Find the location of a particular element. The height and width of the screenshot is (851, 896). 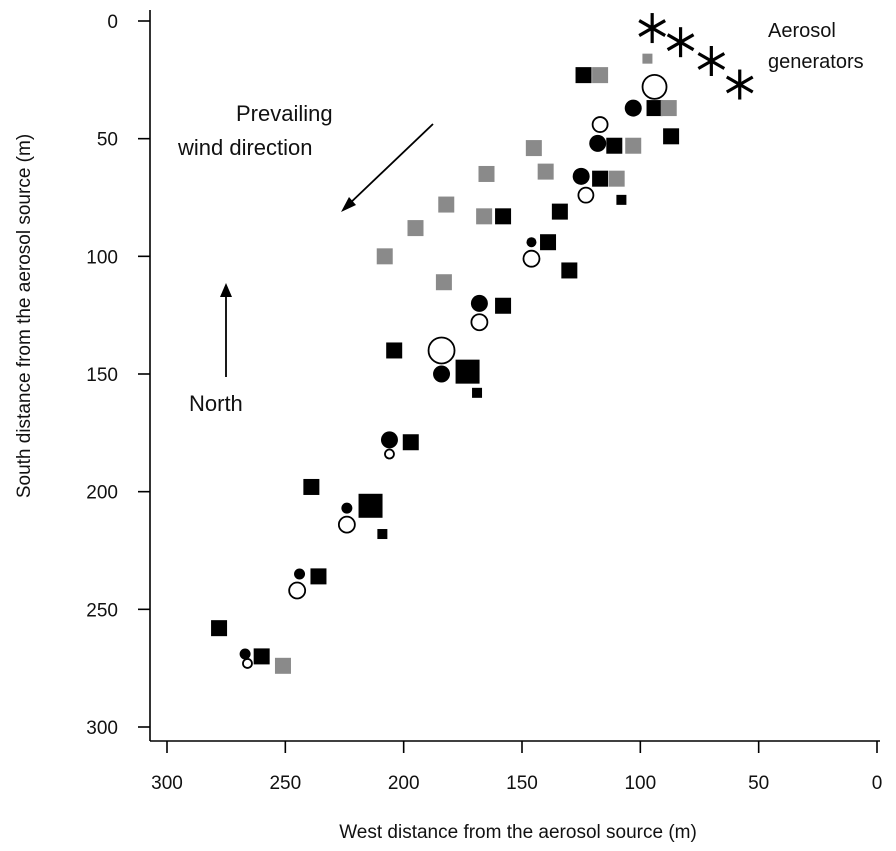

x-tick-label: 100 is located at coordinates (640, 783).